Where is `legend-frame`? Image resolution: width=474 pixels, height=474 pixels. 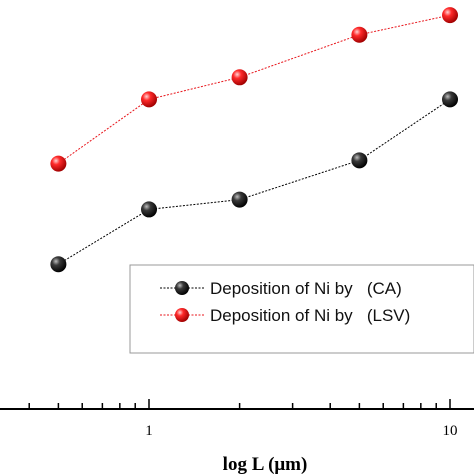 legend-frame is located at coordinates (301, 309).